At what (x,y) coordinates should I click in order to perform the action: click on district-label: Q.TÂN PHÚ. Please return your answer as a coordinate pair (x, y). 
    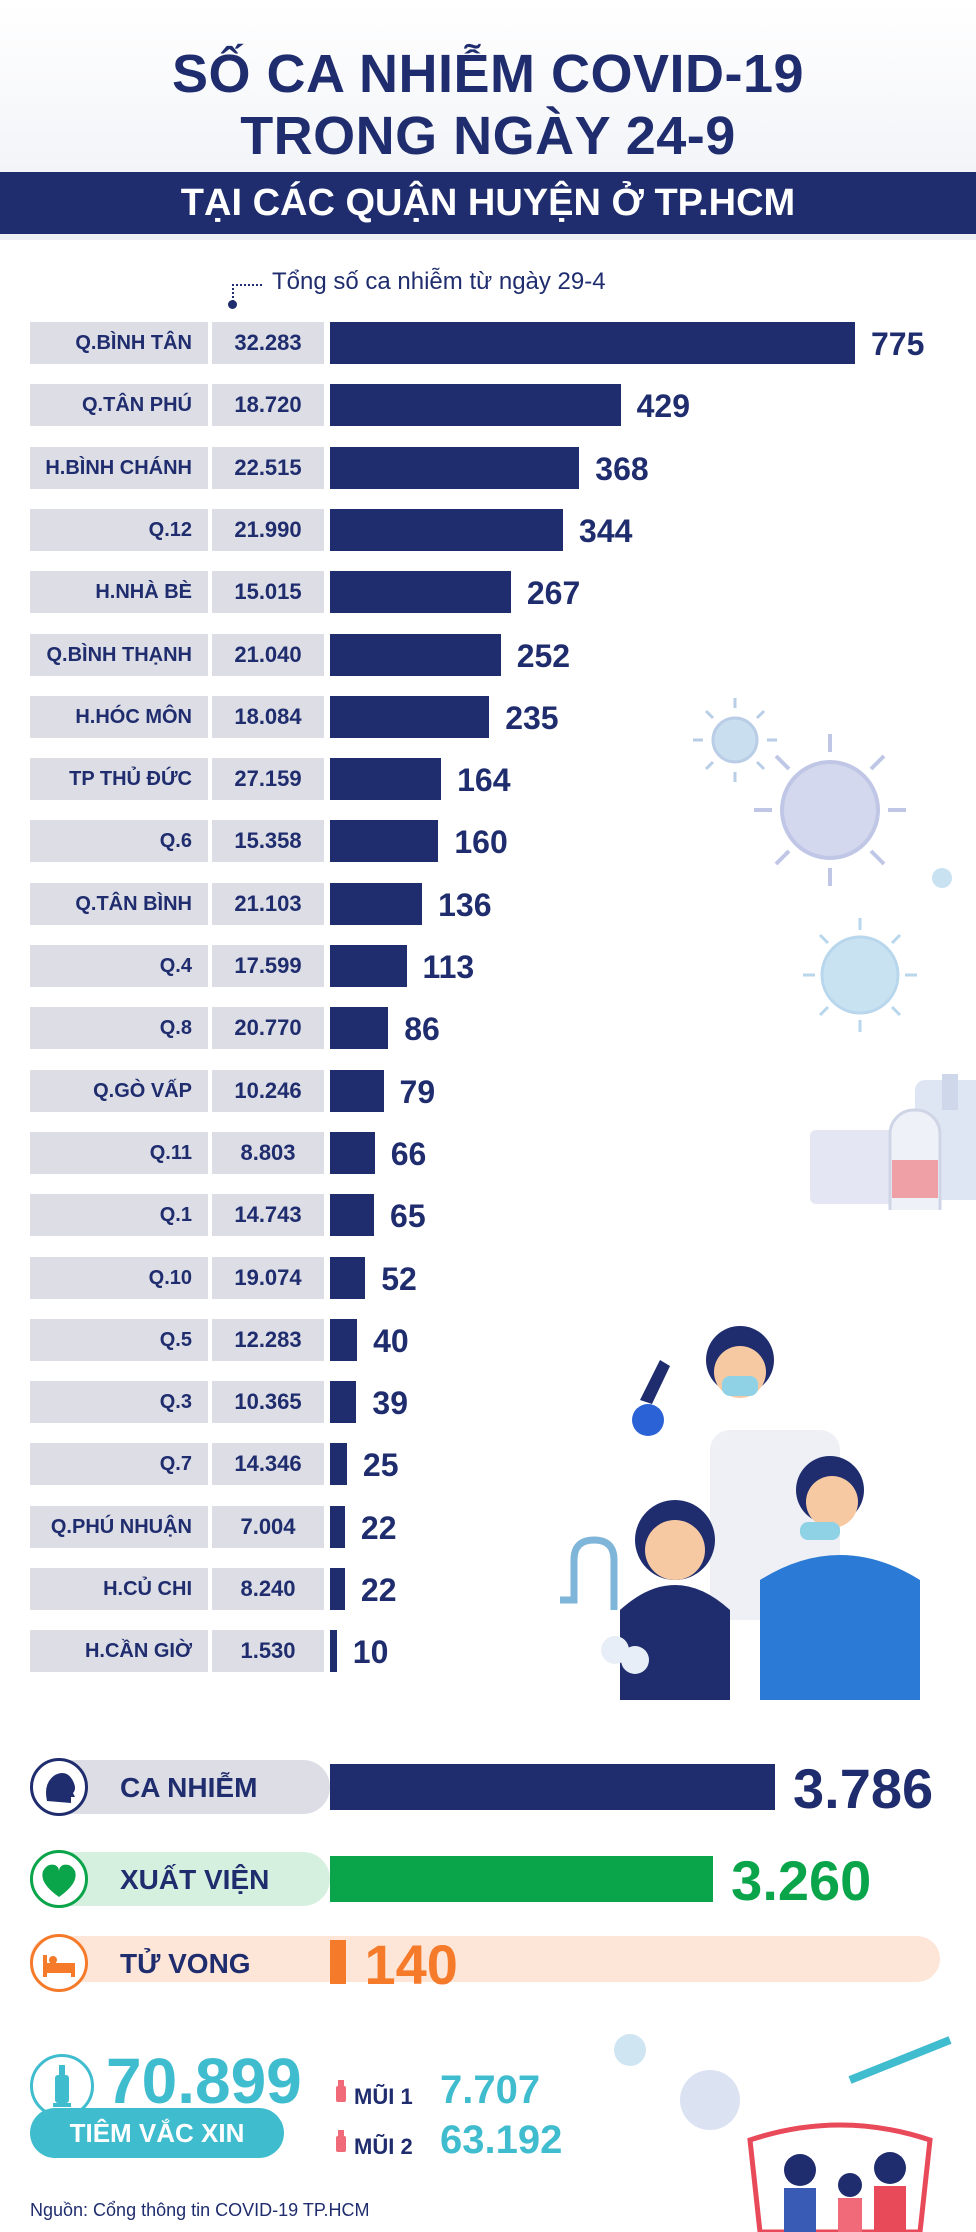
    Looking at the image, I should click on (119, 405).